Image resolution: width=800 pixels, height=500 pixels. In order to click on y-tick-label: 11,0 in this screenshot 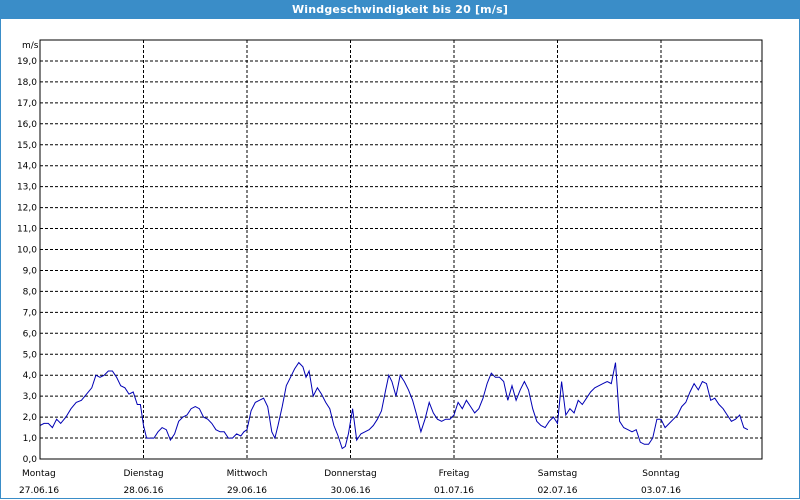, I will do `click(27, 230)`.